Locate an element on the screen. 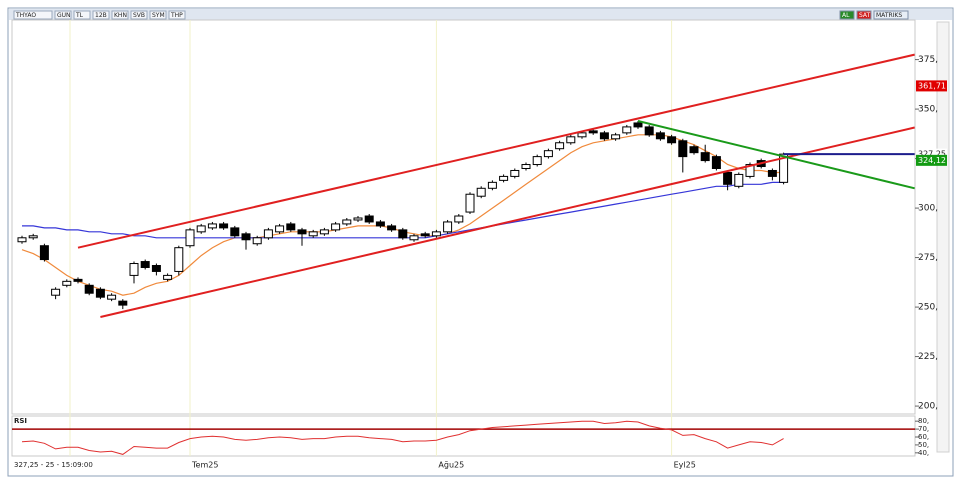 This screenshot has height=501, width=960. toolbar-label: TL is located at coordinates (79, 15).